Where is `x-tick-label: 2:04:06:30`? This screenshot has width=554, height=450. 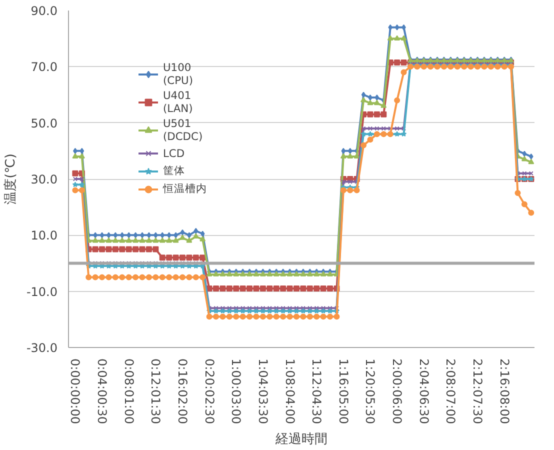 x-tick-label: 2:04:06:30 is located at coordinates (423, 391).